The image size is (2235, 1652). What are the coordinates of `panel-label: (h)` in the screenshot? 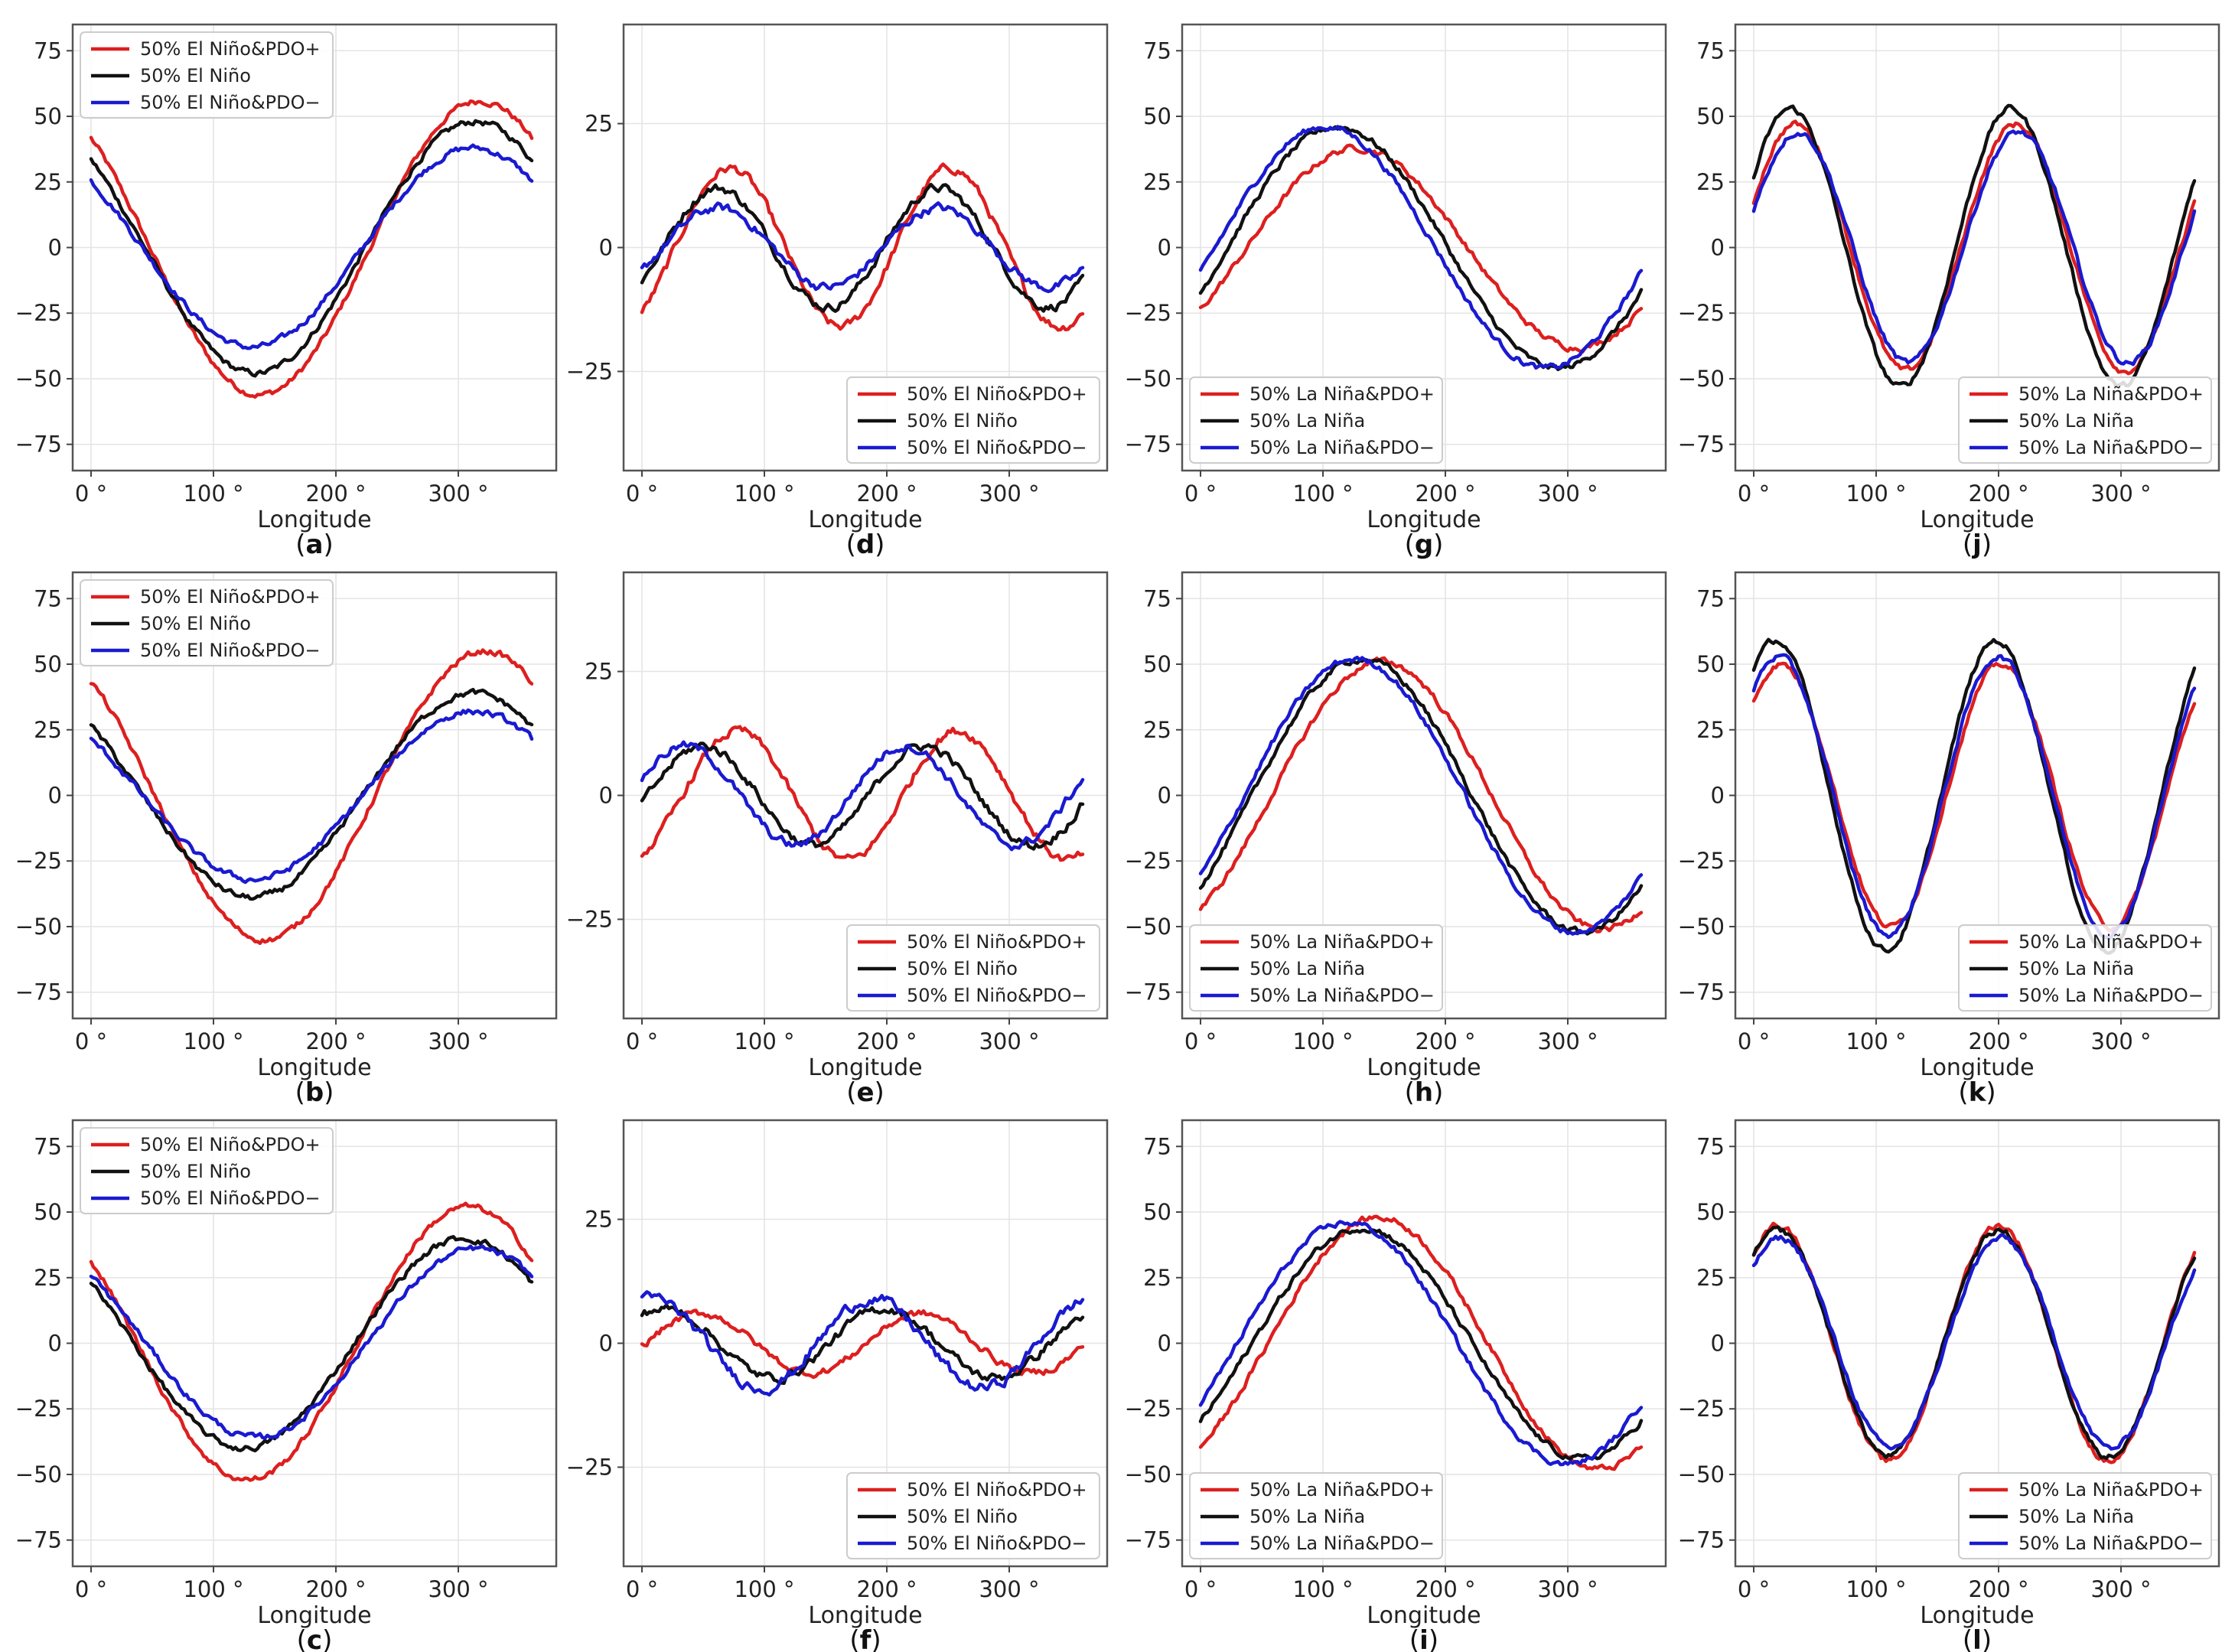 It's located at (1425, 1093).